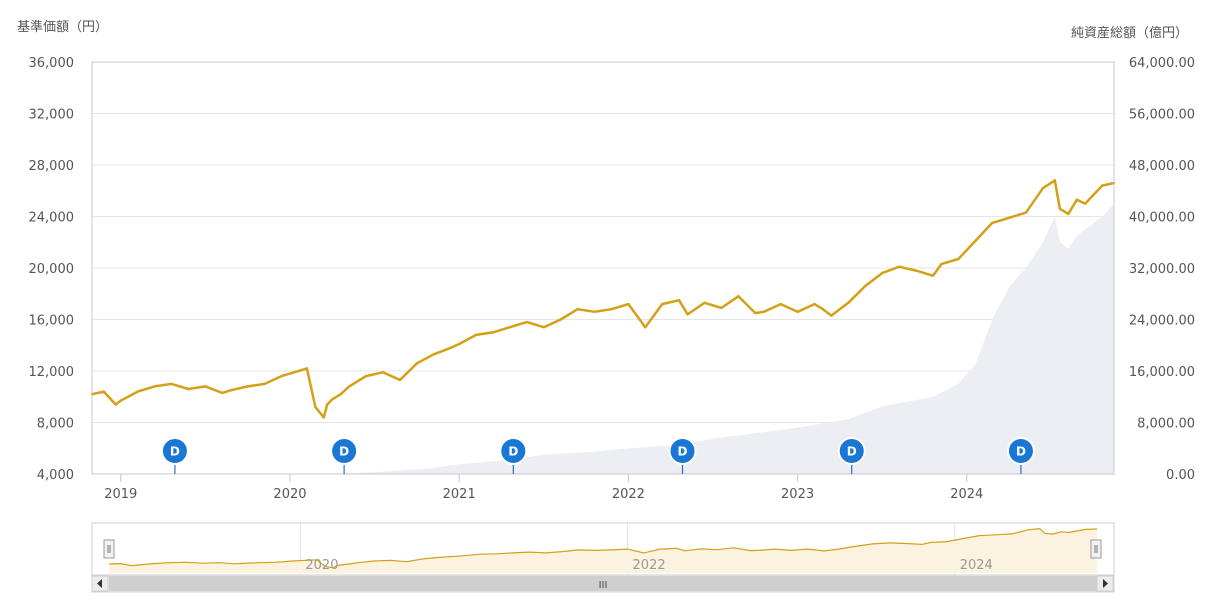  I want to click on scroll-right-arrow-icon, so click(1105, 583).